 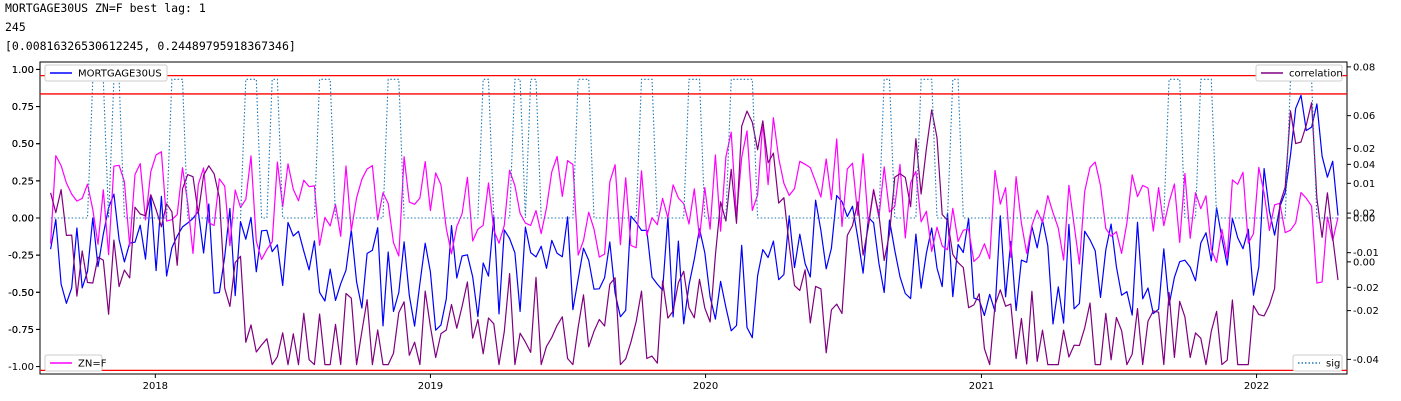 What do you see at coordinates (1364, 184) in the screenshot?
I see `y-tick-label-ax4: 0.01` at bounding box center [1364, 184].